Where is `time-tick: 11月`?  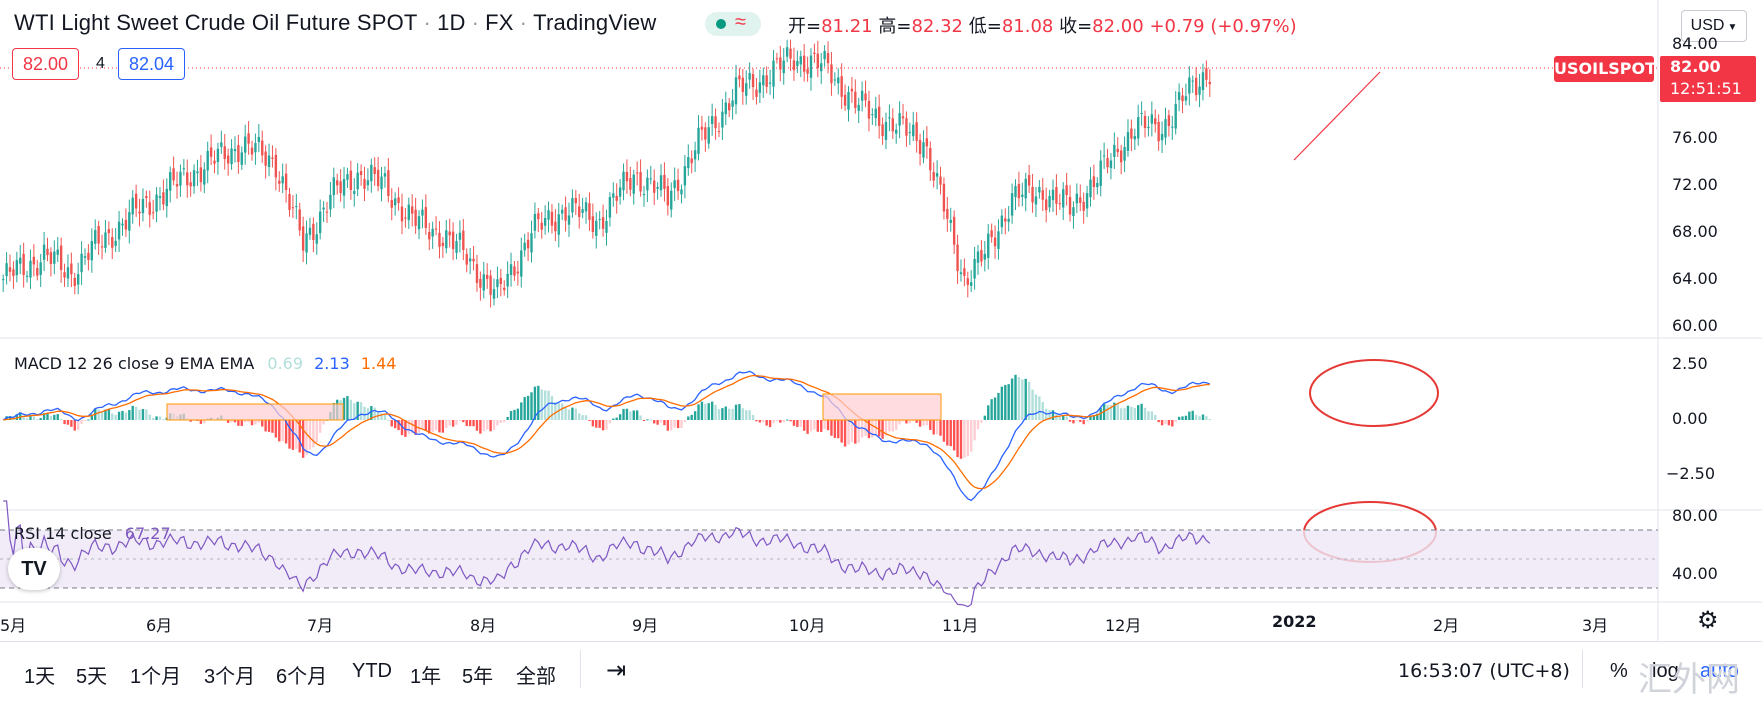
time-tick: 11月 is located at coordinates (960, 625).